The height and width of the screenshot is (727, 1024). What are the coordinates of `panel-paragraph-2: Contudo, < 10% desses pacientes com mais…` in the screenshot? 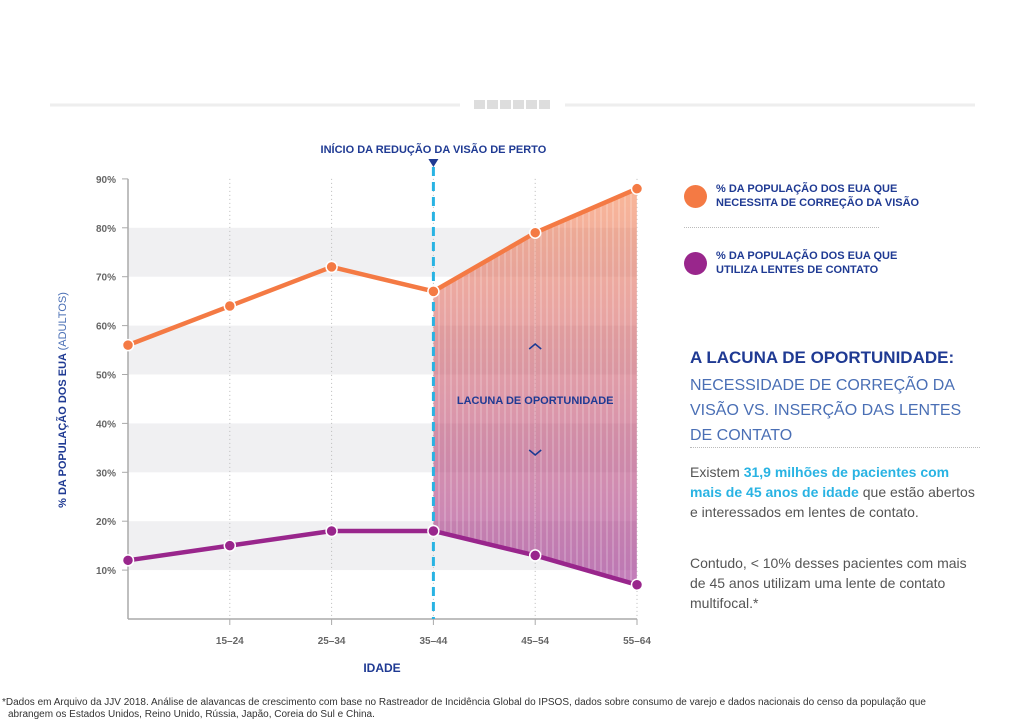 It's located at (828, 583).